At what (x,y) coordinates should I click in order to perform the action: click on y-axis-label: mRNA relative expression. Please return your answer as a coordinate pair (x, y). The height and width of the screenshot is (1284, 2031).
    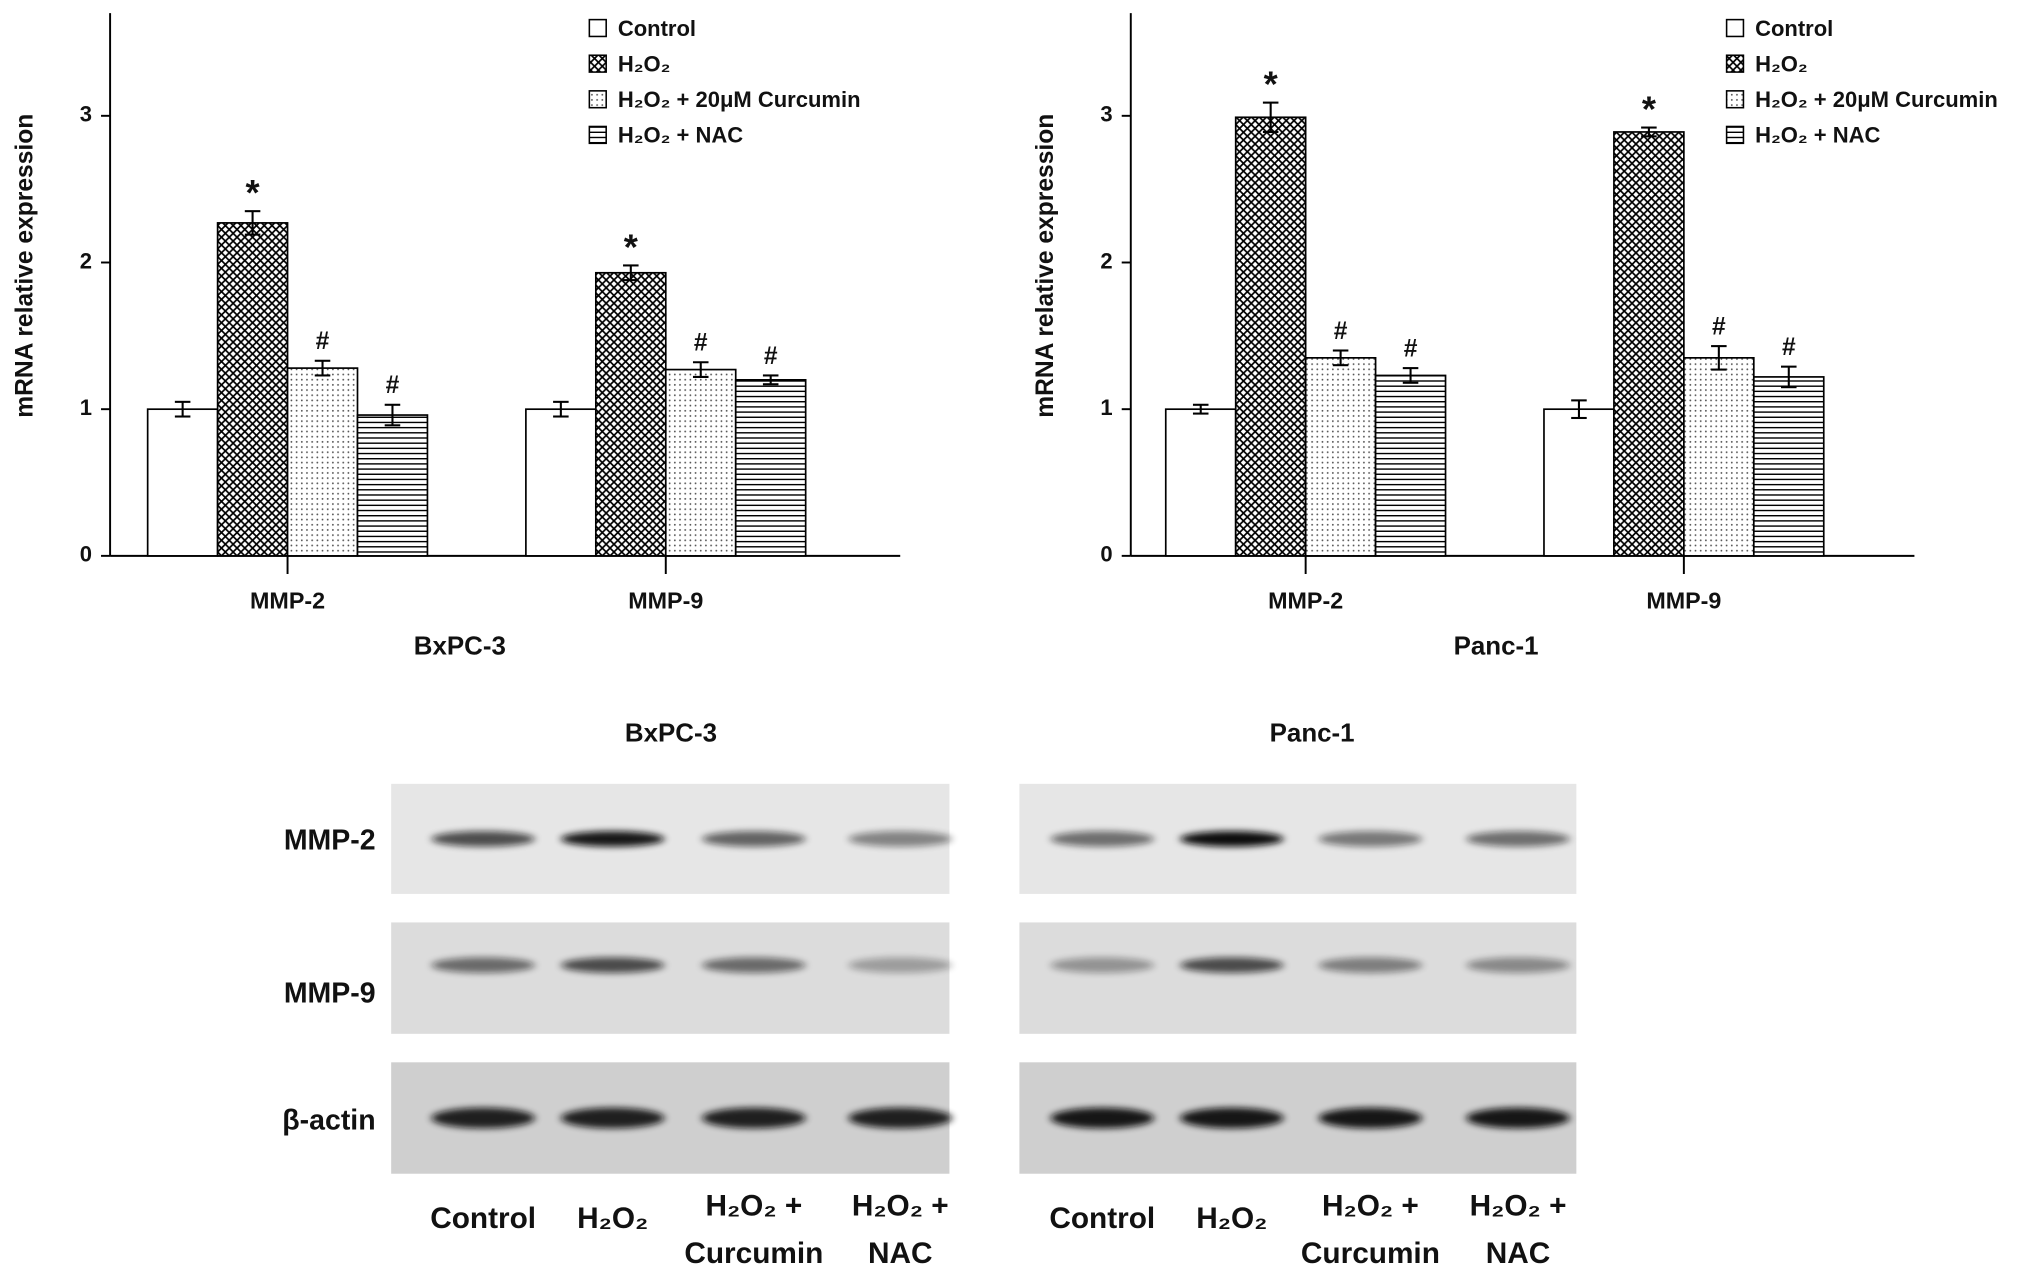
    Looking at the image, I should click on (24, 266).